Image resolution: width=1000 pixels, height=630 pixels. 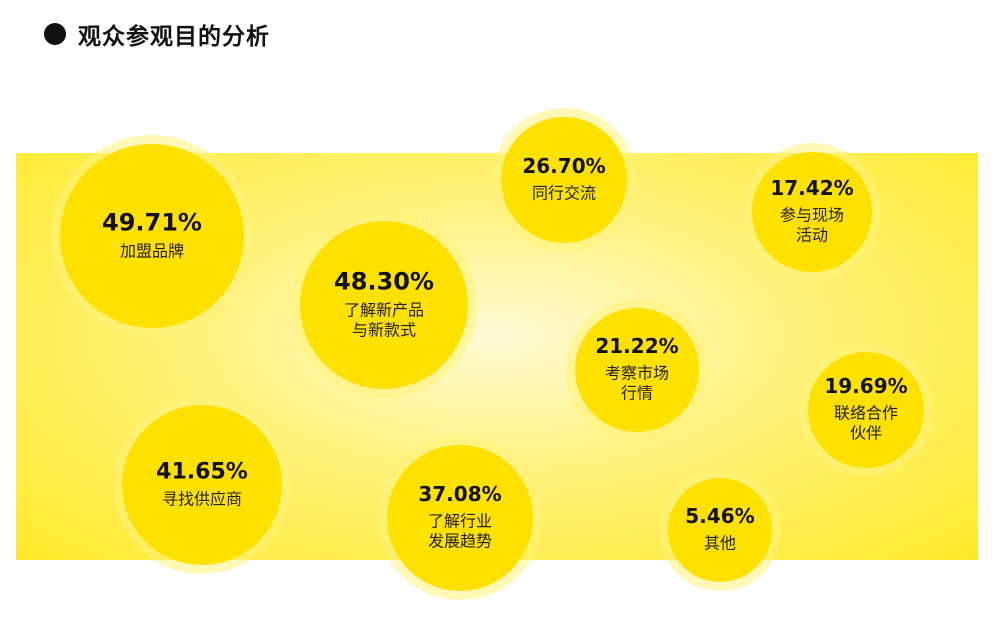 I want to click on bubble-value: 19.69%, so click(x=865, y=386).